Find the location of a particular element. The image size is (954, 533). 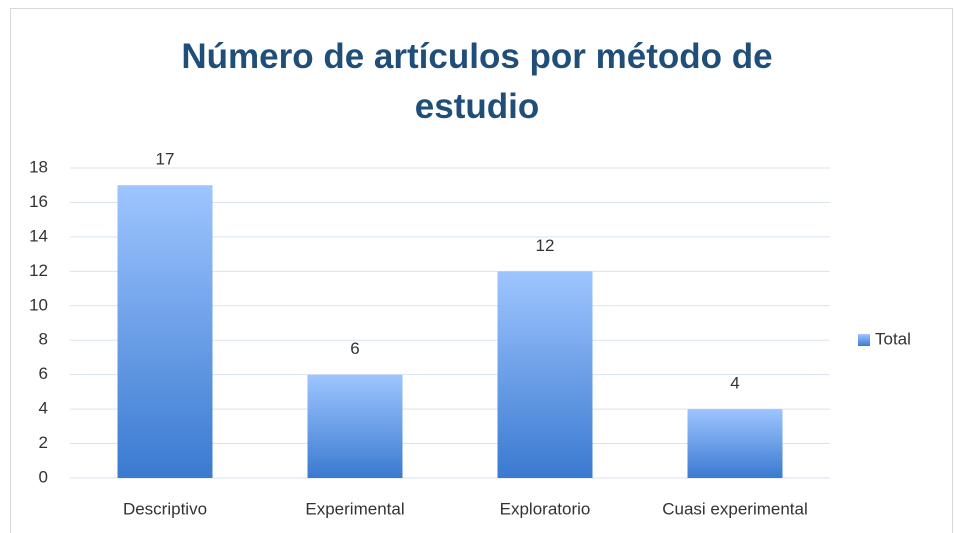

data-label: 6 is located at coordinates (354, 348).